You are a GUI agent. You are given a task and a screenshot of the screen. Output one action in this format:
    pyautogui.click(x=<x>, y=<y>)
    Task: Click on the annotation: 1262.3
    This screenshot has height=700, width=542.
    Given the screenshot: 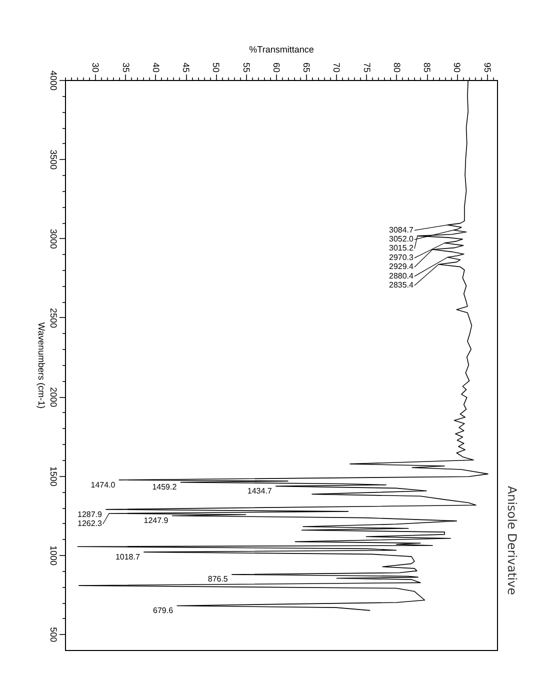 What is the action you would take?
    pyautogui.click(x=90, y=523)
    